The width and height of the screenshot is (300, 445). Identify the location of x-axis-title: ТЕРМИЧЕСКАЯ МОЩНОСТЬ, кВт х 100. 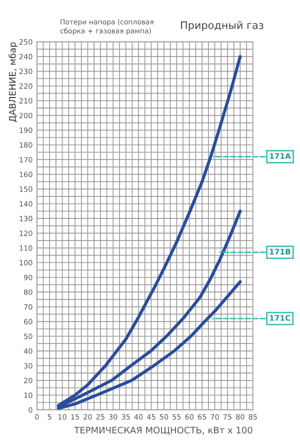
(163, 430).